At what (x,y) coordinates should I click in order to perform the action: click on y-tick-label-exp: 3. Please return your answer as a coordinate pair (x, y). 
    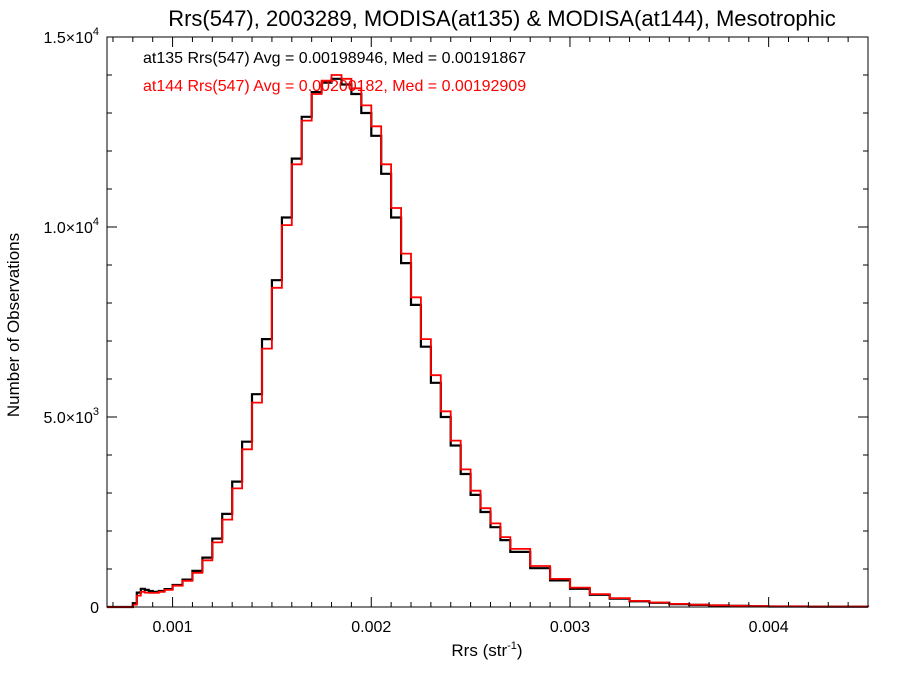
    Looking at the image, I should click on (96, 412).